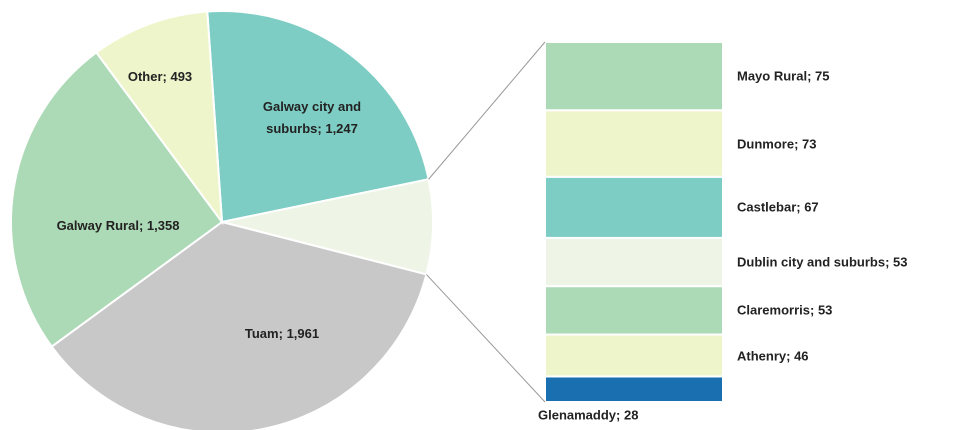 Image resolution: width=958 pixels, height=430 pixels. I want to click on label-part: Dublin city and suburbs, so click(811, 262).